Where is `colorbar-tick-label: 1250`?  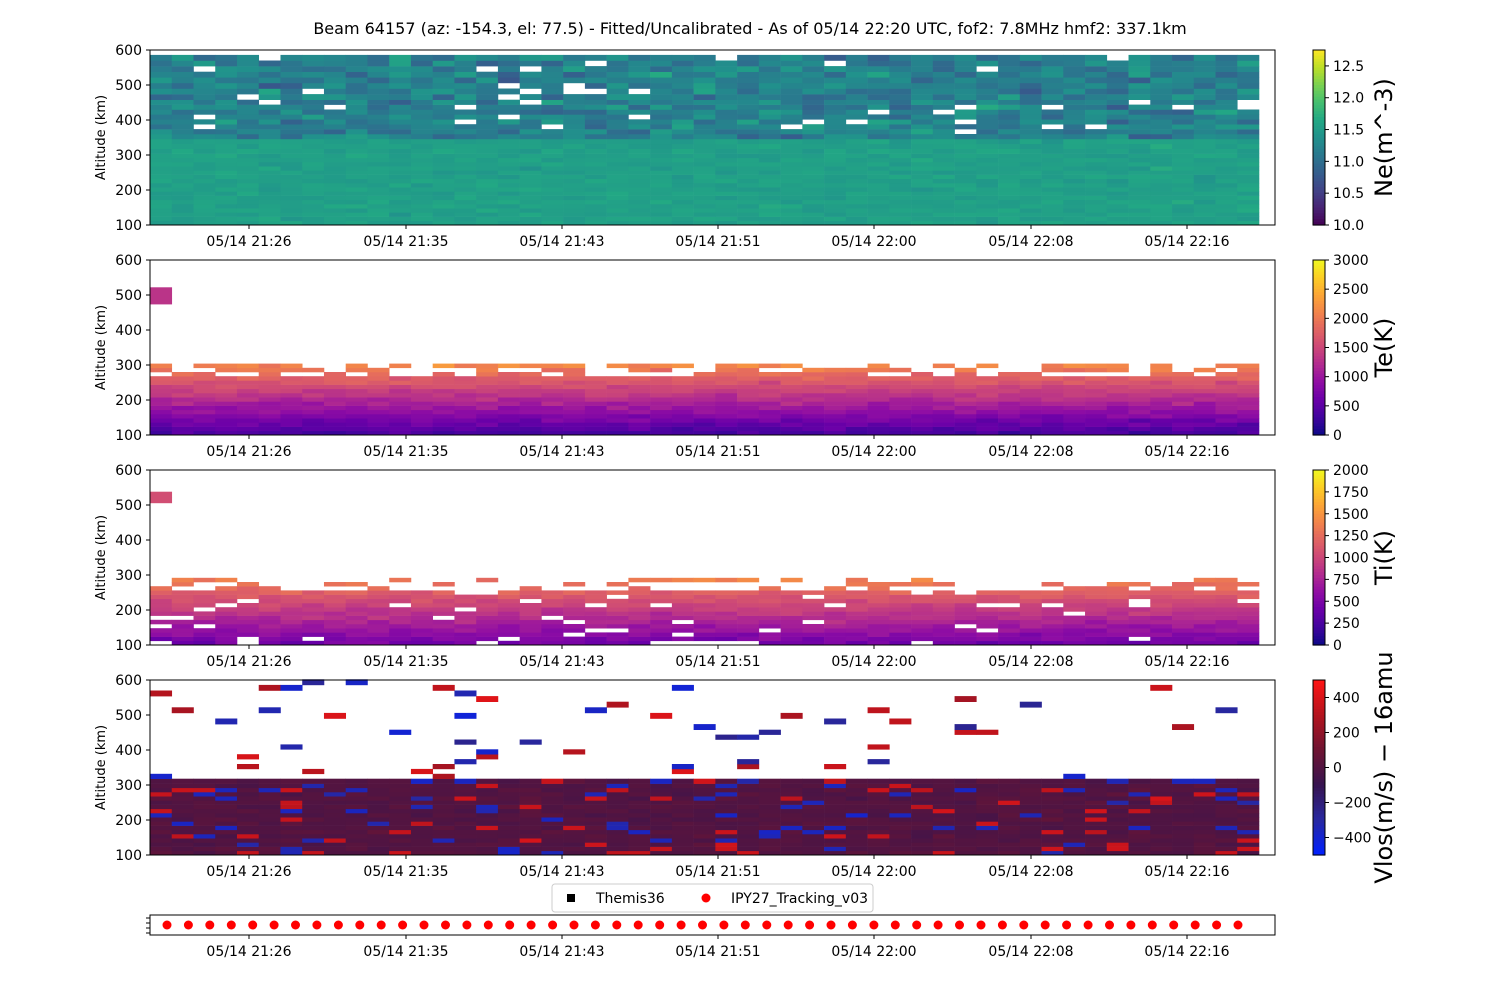
colorbar-tick-label: 1250 is located at coordinates (1351, 537).